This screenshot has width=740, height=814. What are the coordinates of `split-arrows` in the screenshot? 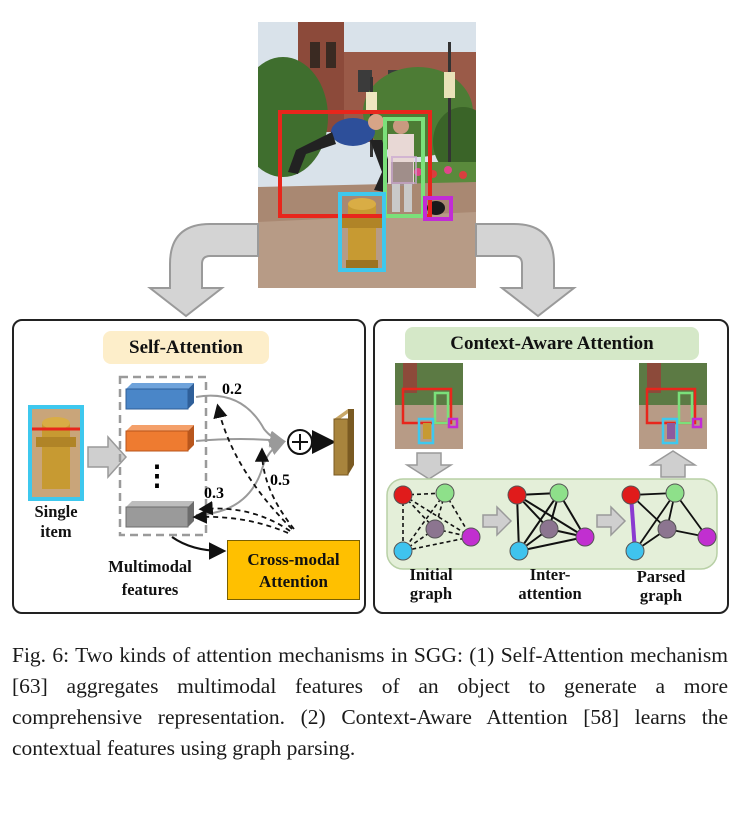 It's located at (362, 270).